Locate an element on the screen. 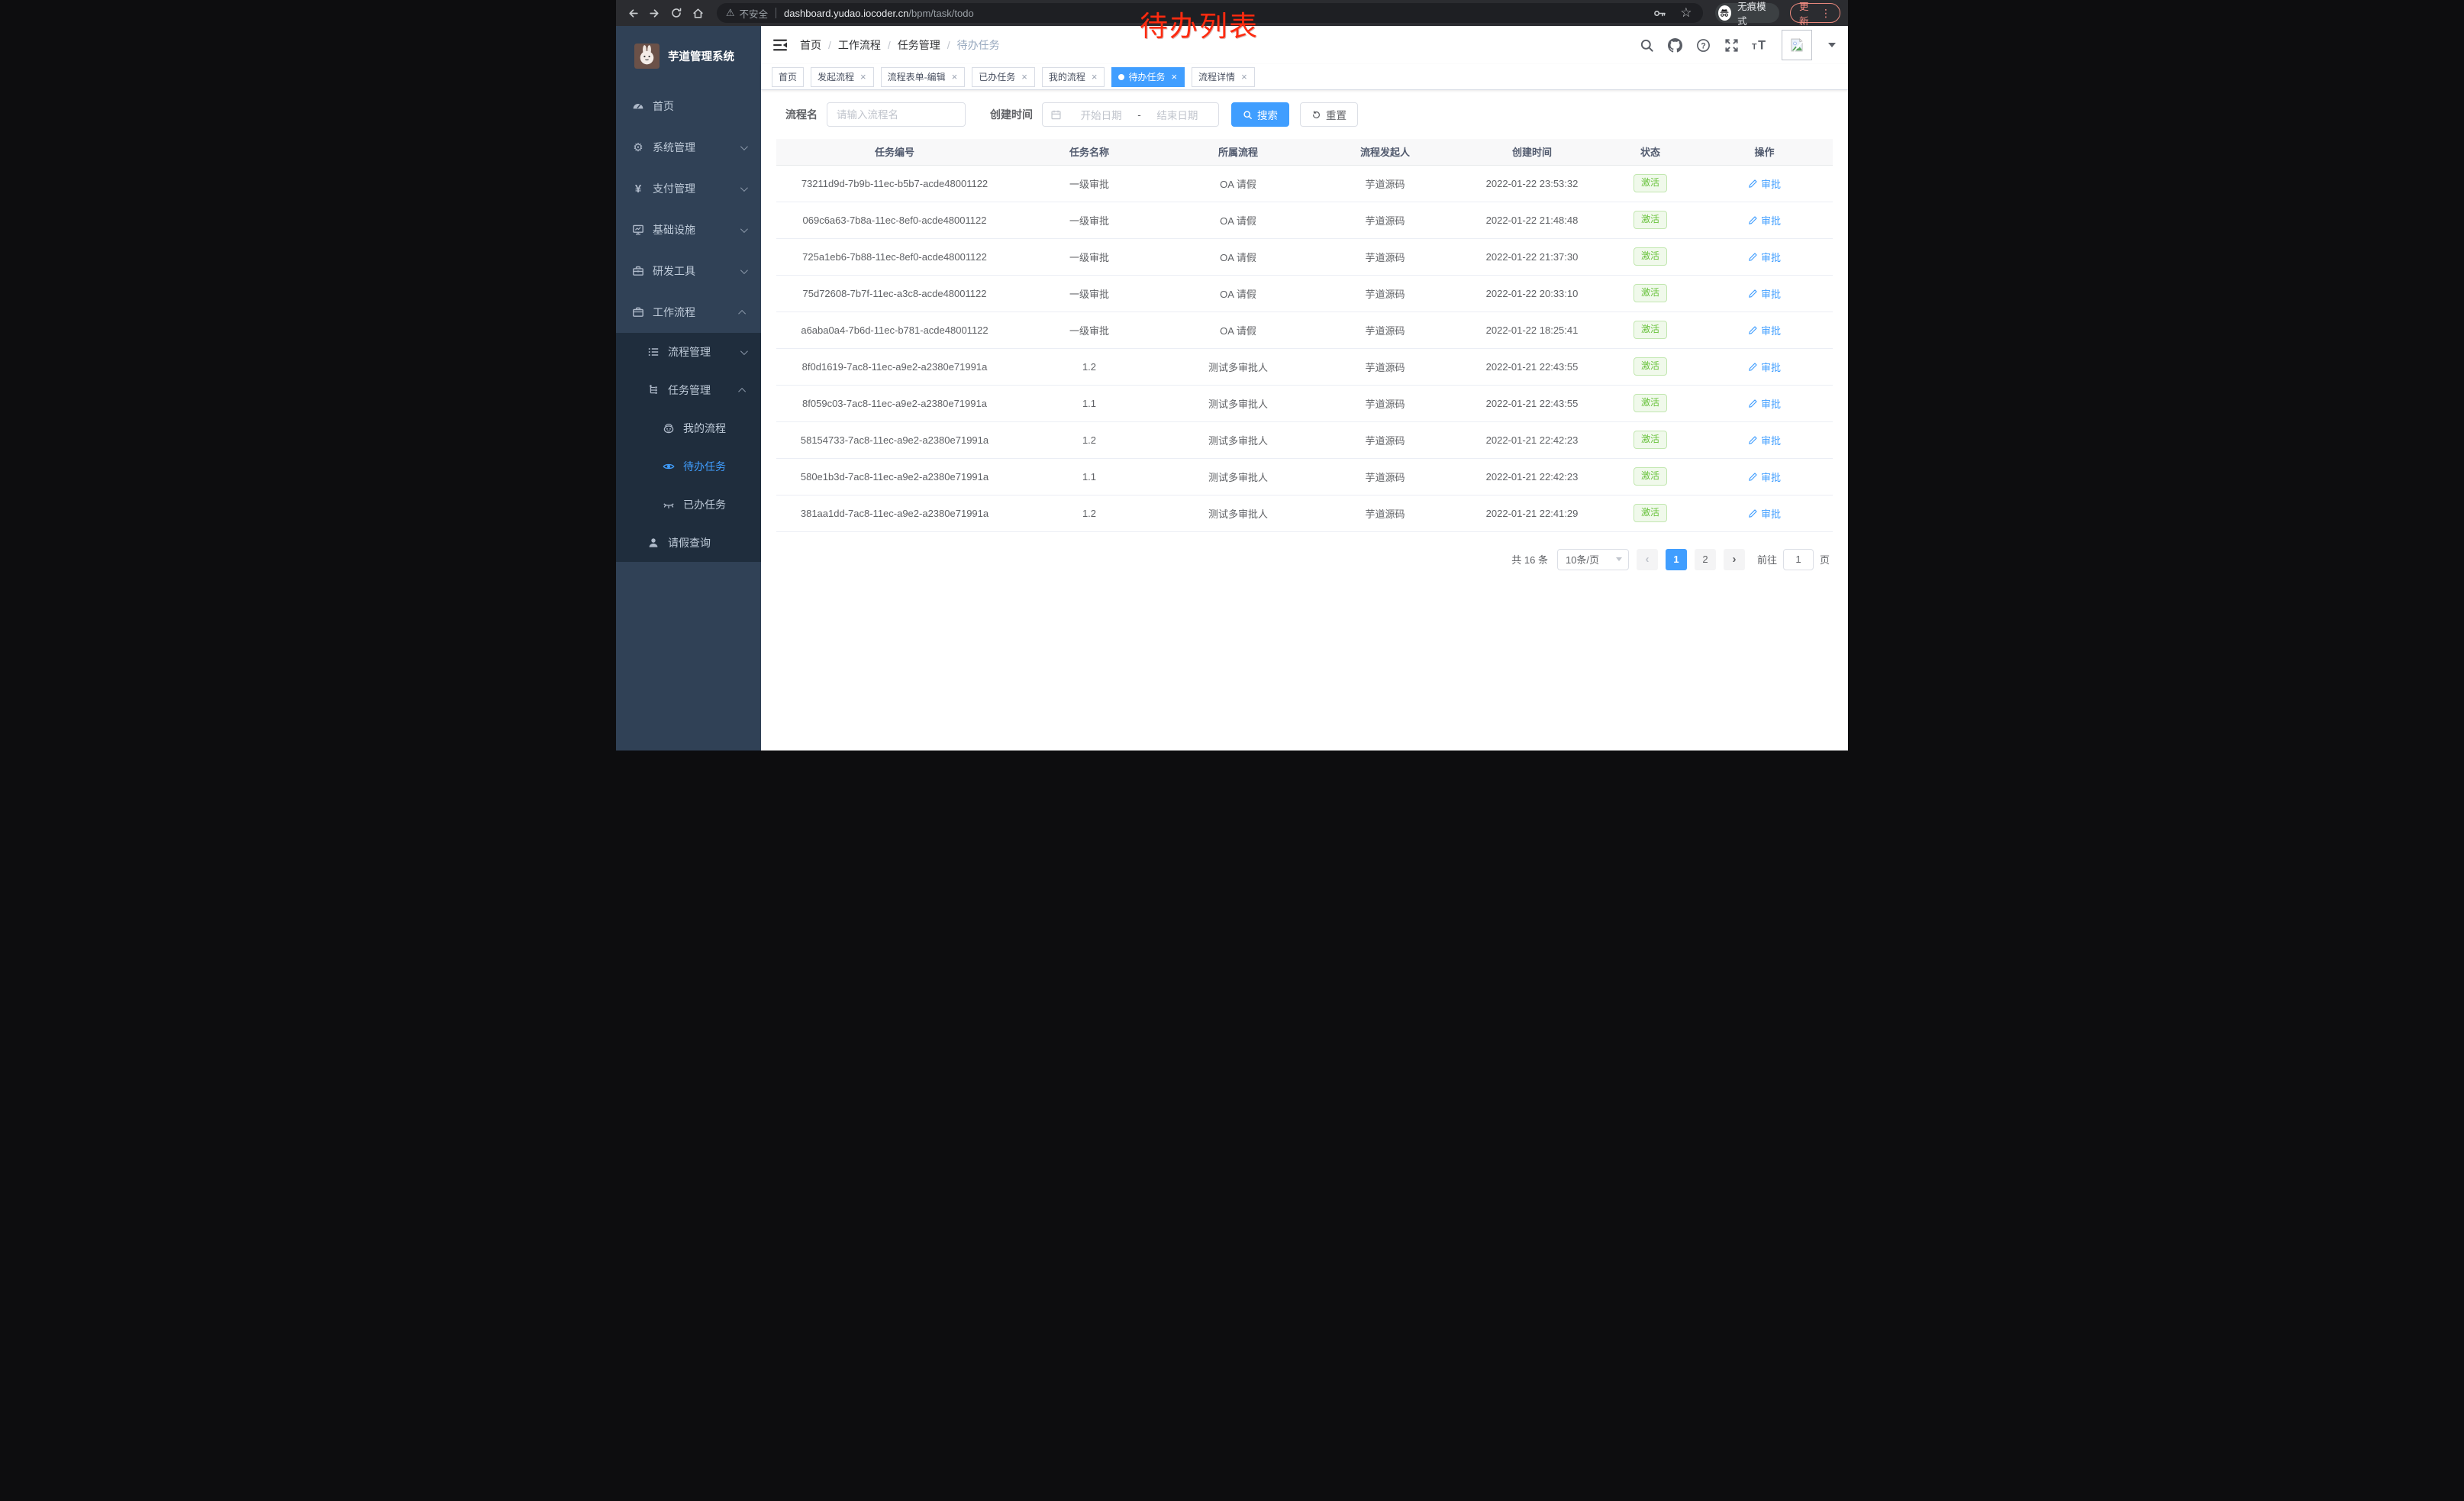 Image resolution: width=2464 pixels, height=1501 pixels. sidebar-item-6: 流程管理 is located at coordinates (689, 352).